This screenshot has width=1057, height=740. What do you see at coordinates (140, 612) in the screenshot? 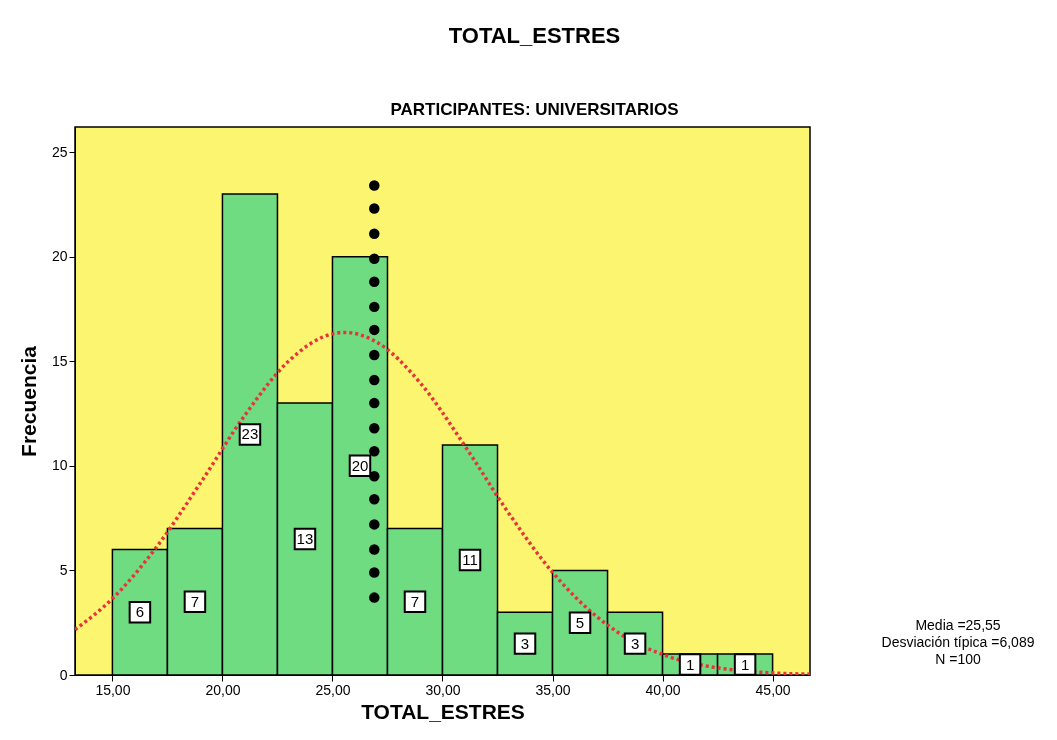
I see `data-label: 6` at bounding box center [140, 612].